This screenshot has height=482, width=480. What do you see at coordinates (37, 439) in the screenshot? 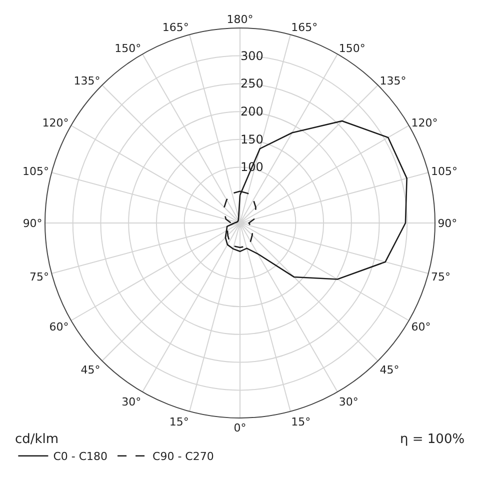
I see `text: cd/klm` at bounding box center [37, 439].